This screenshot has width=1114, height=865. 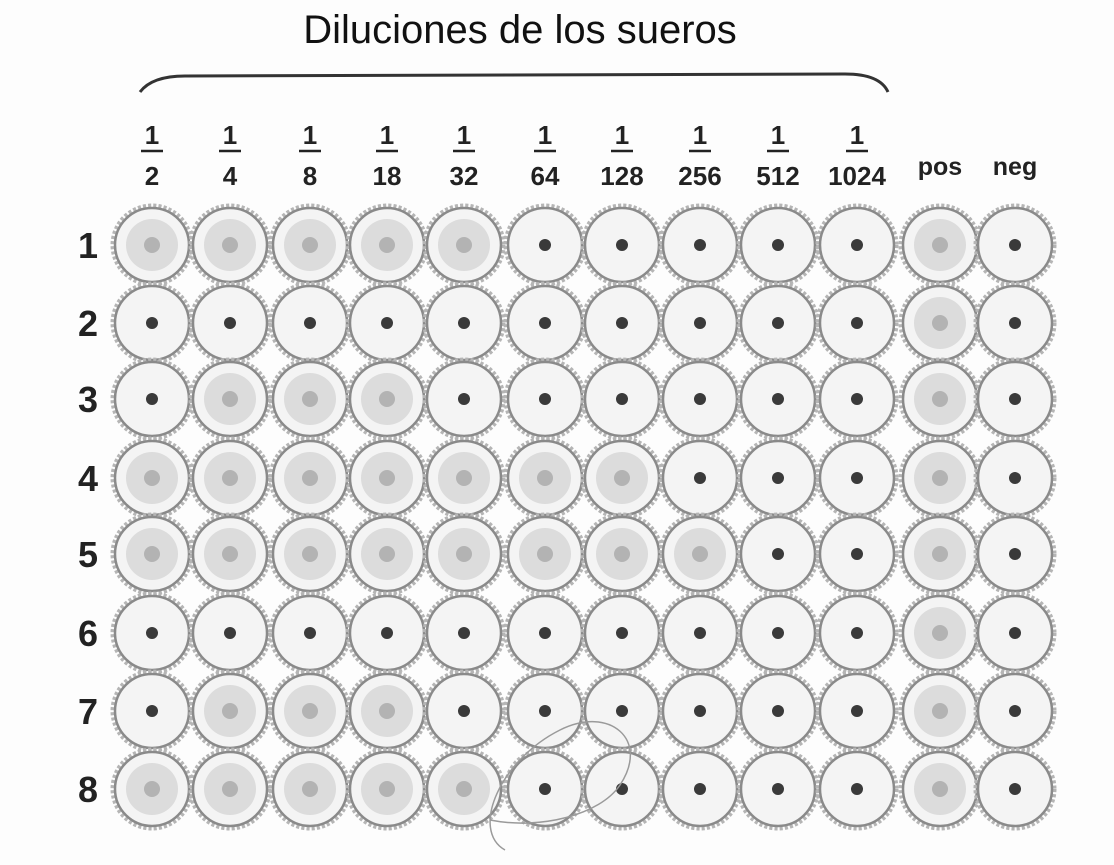 I want to click on dilution-denominator: 256, so click(x=699, y=176).